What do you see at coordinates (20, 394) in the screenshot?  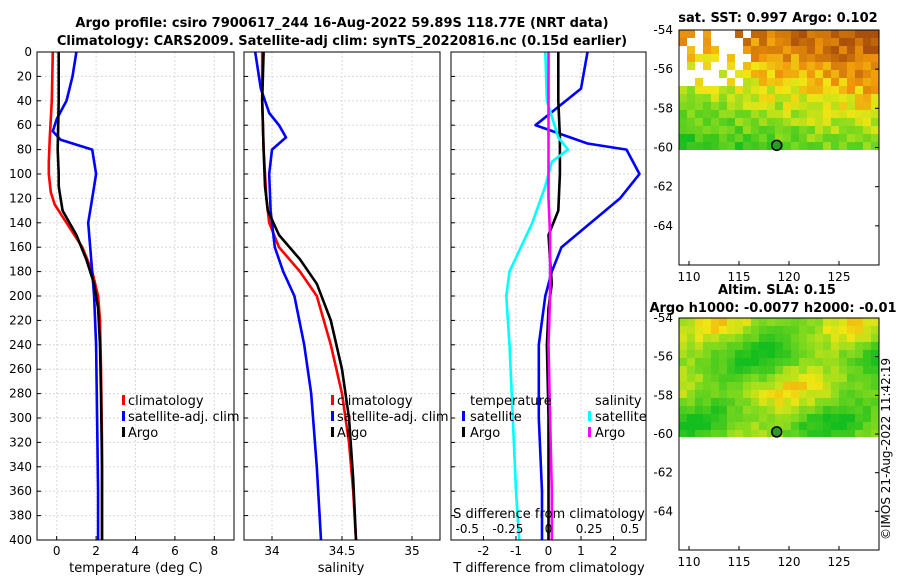 I see `y-tick-label: 280` at bounding box center [20, 394].